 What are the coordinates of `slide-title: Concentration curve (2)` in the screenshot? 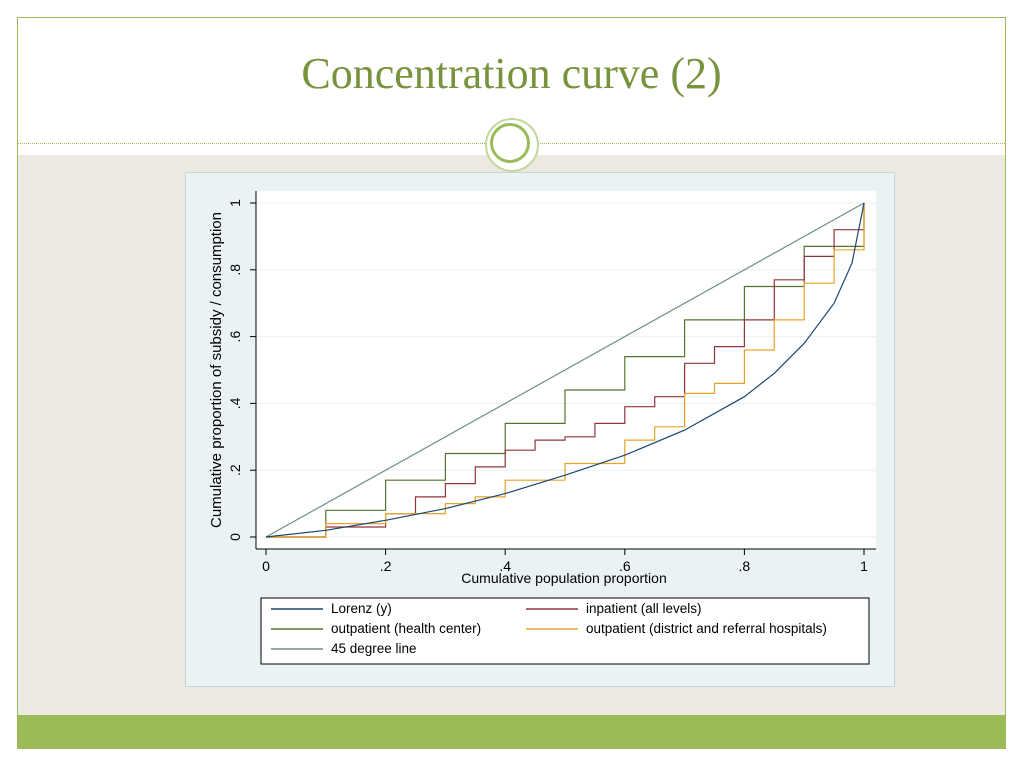 It's located at (511, 73).